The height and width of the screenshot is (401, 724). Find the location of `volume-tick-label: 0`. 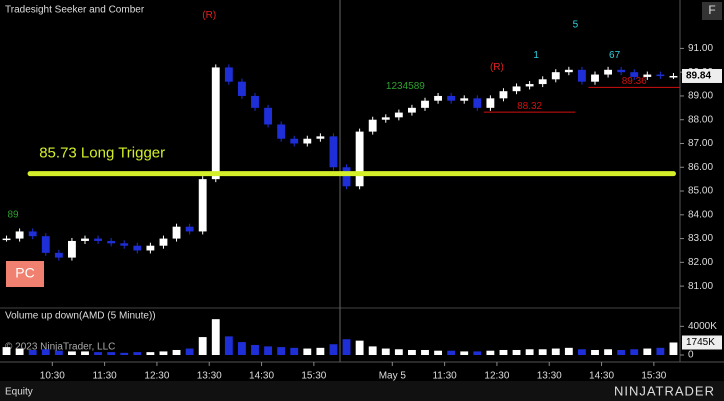

volume-tick-label: 0 is located at coordinates (691, 355).